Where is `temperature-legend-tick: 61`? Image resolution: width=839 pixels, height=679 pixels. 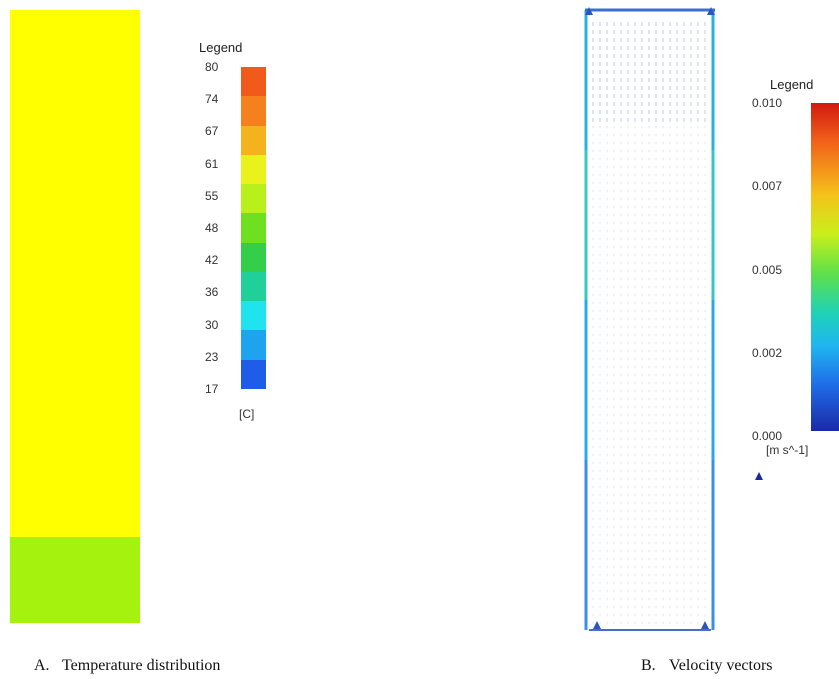 temperature-legend-tick: 61 is located at coordinates (212, 163).